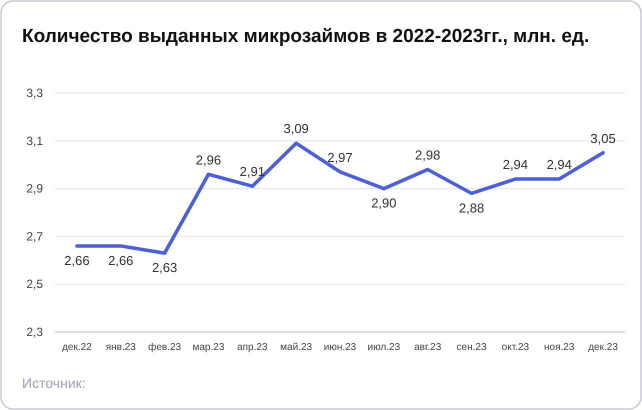  Describe the element at coordinates (209, 160) in the screenshot. I see `text: 2,96` at that location.